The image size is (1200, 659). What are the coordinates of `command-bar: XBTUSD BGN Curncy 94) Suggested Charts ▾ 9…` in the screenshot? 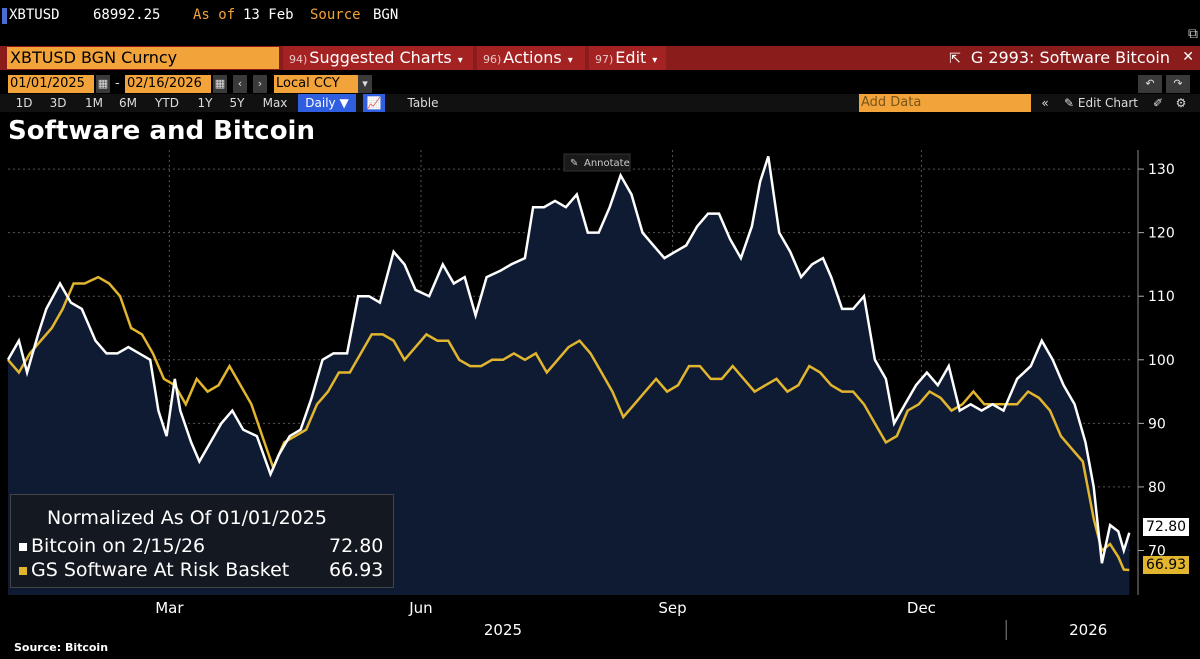 It's located at (600, 58).